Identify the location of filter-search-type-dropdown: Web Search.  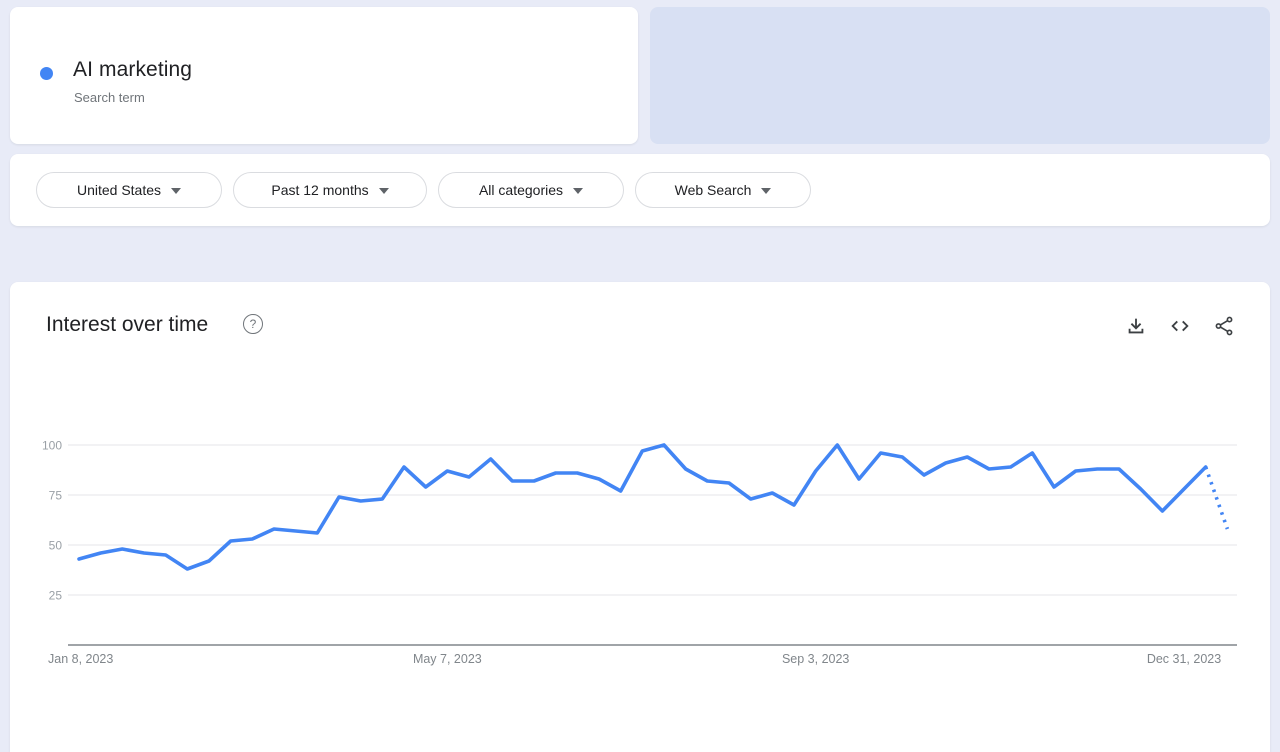
(723, 190).